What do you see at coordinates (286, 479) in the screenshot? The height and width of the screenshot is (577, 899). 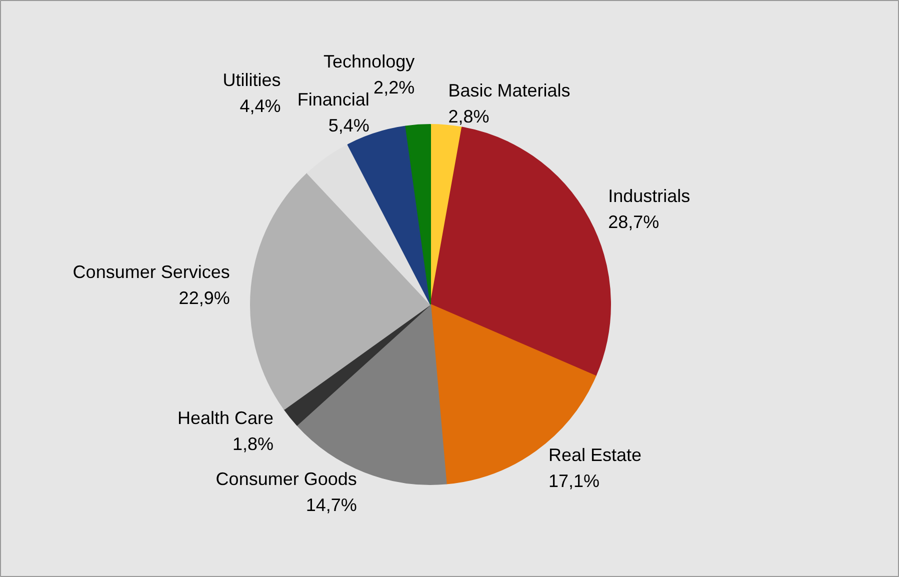 I see `slice-label: Consumer Goods` at bounding box center [286, 479].